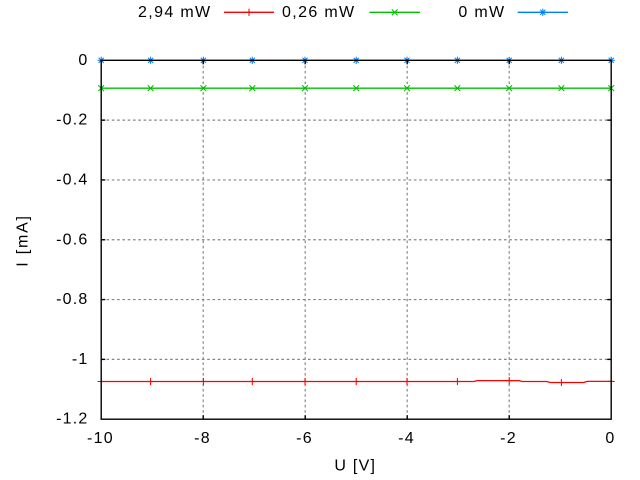 The height and width of the screenshot is (480, 640). I want to click on svg-text: 0 mW, so click(481, 12).